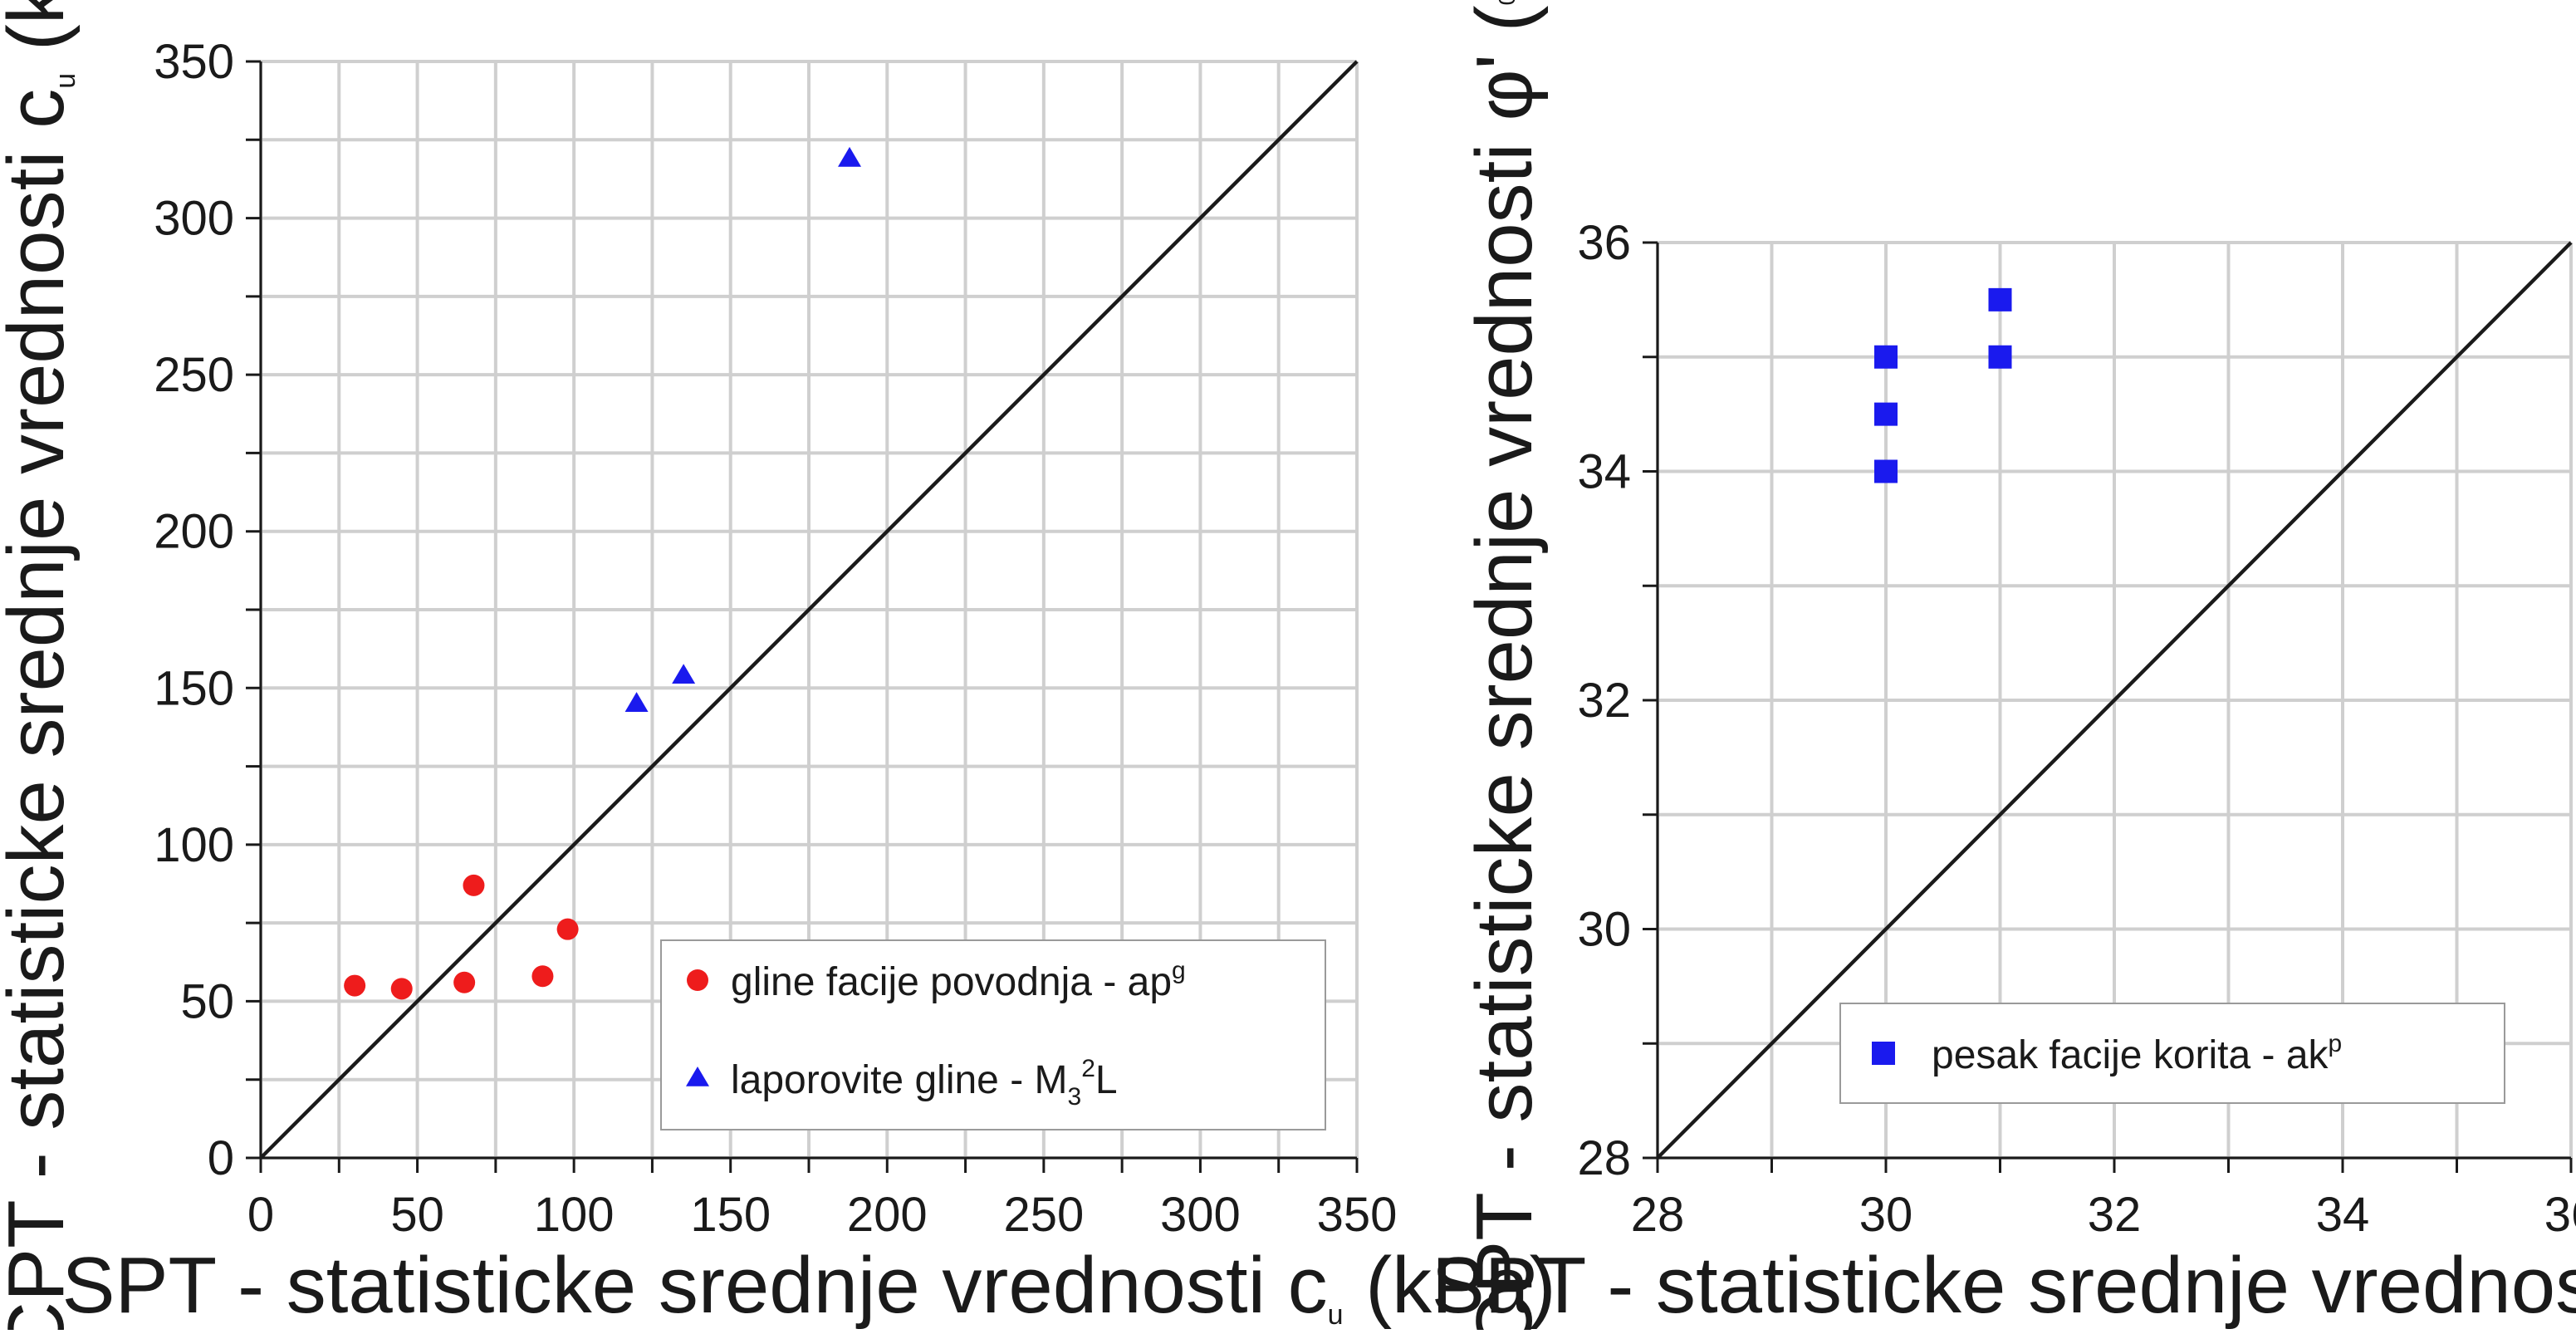 The height and width of the screenshot is (1334, 2576). Describe the element at coordinates (194, 62) in the screenshot. I see `y-tick-label: 350` at that location.